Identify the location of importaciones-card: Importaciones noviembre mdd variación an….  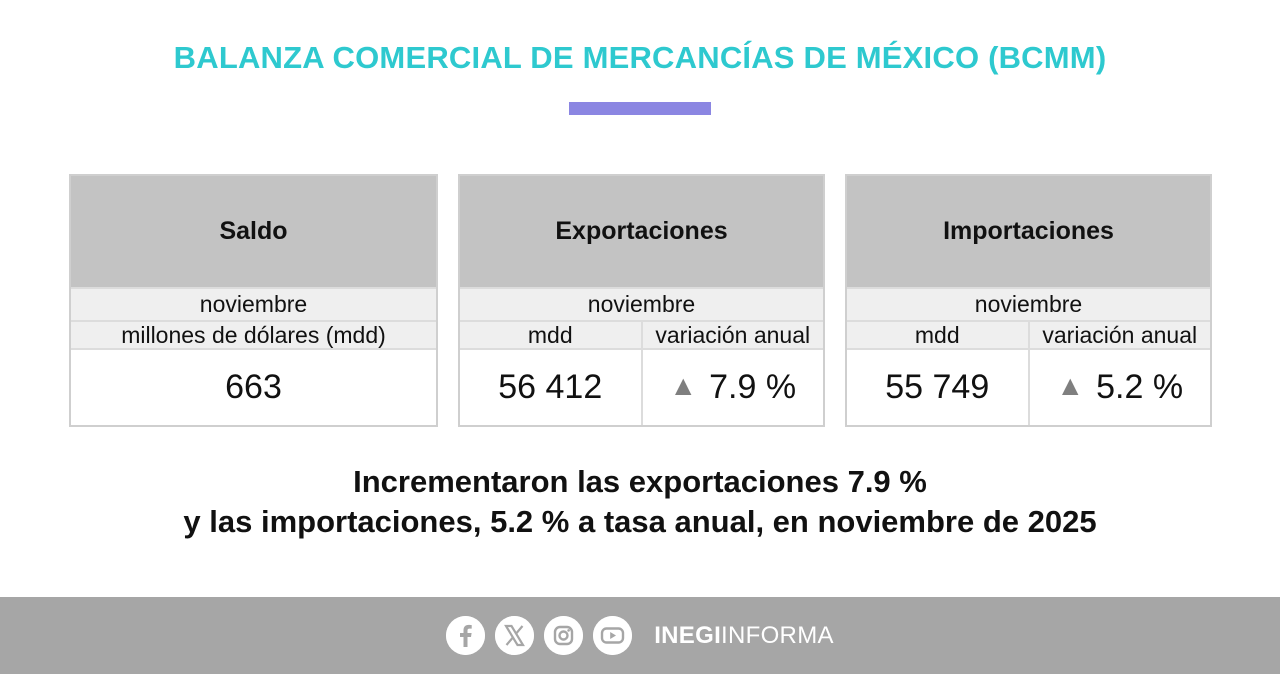
(1028, 300).